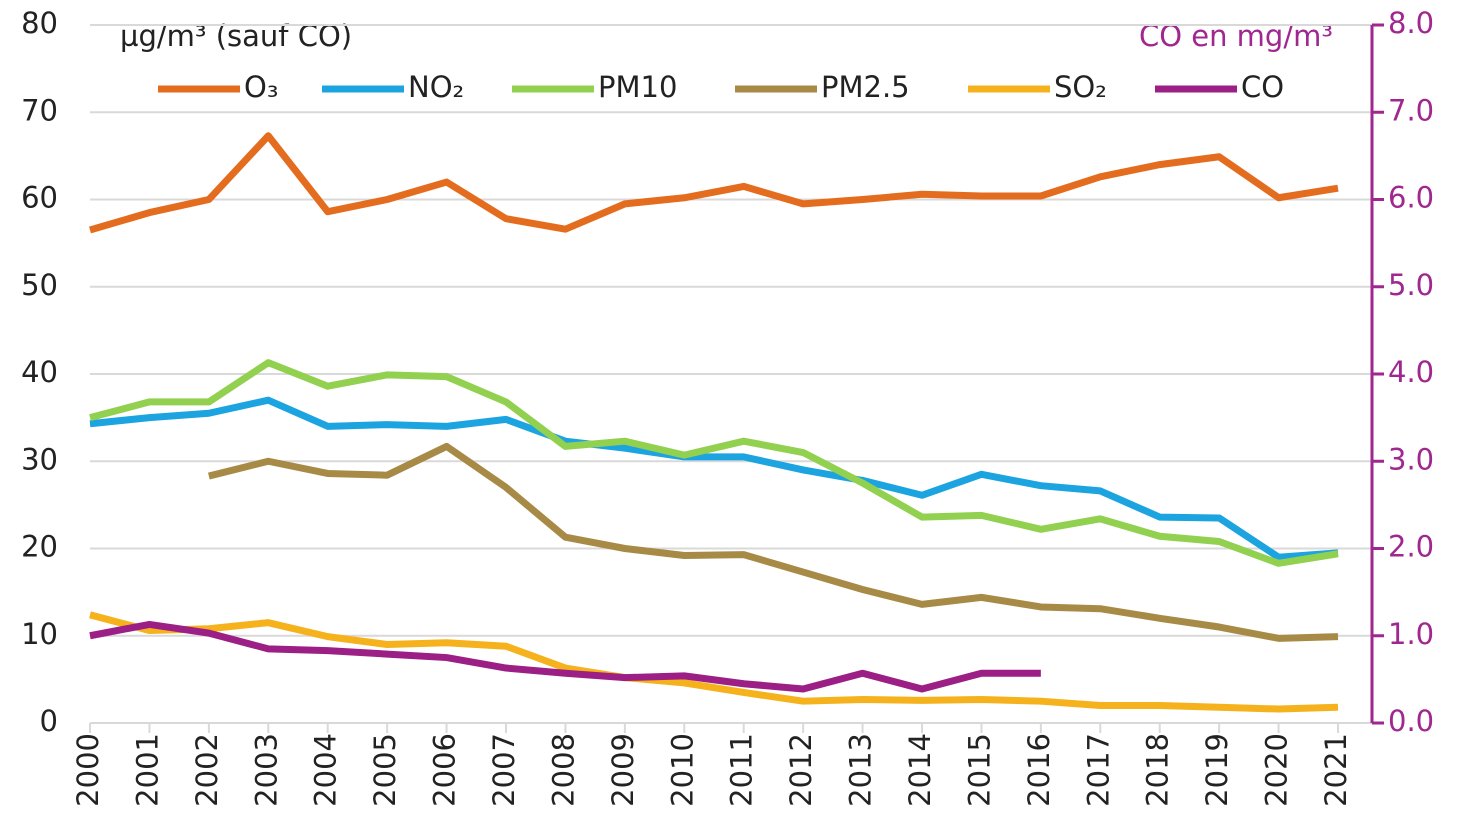 The image size is (1463, 832). I want to click on y-tick-label: 60, so click(39, 198).